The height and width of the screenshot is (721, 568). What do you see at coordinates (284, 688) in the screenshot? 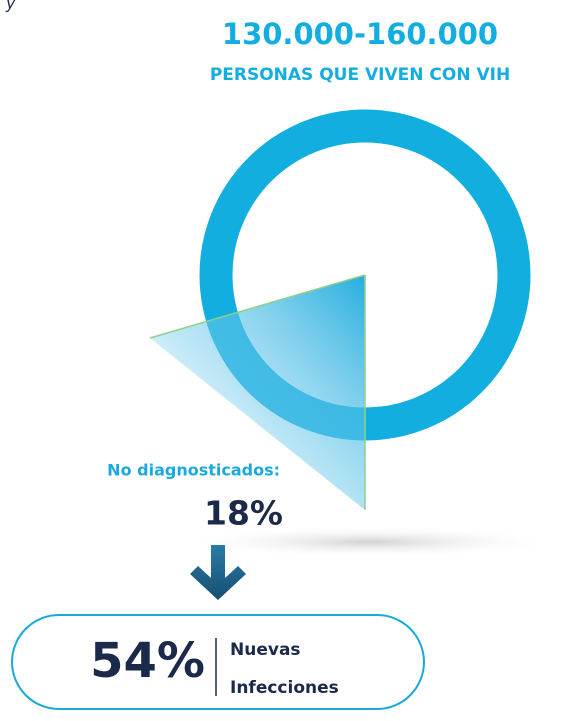
I see `new-infections-label: Infecciones` at bounding box center [284, 688].